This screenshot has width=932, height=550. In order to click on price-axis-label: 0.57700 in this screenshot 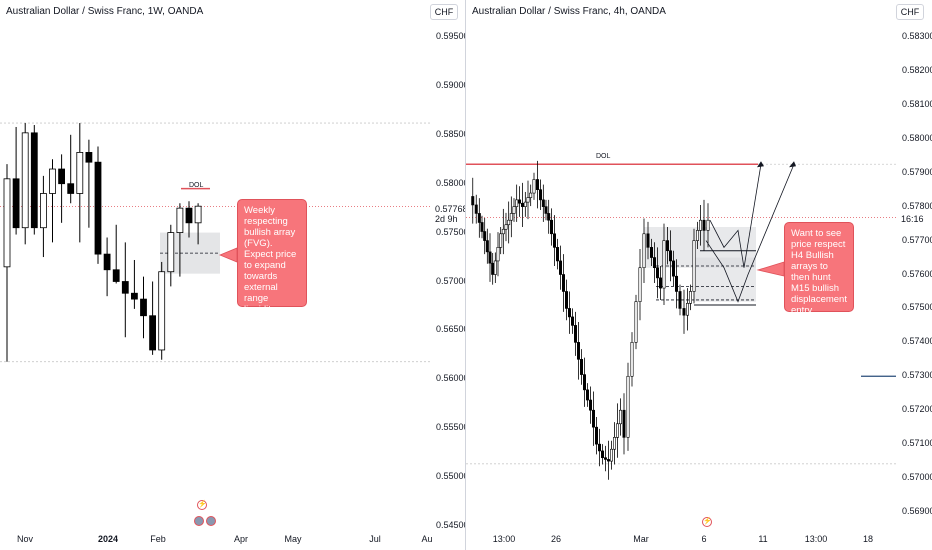, I will do `click(917, 239)`.